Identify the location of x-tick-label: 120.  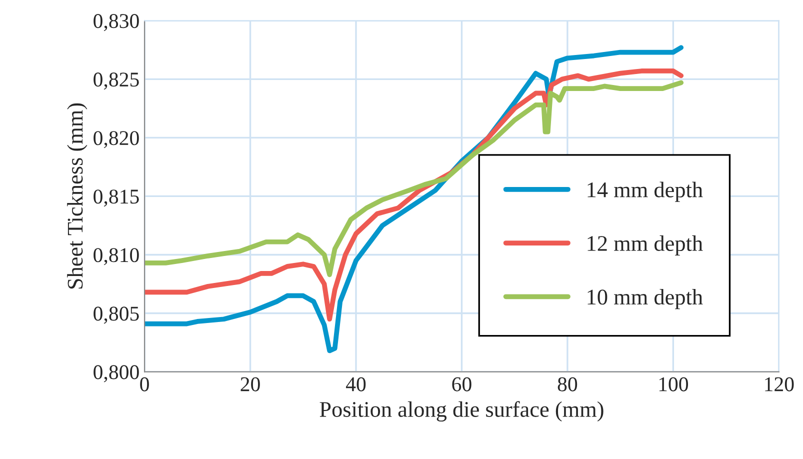
(779, 384).